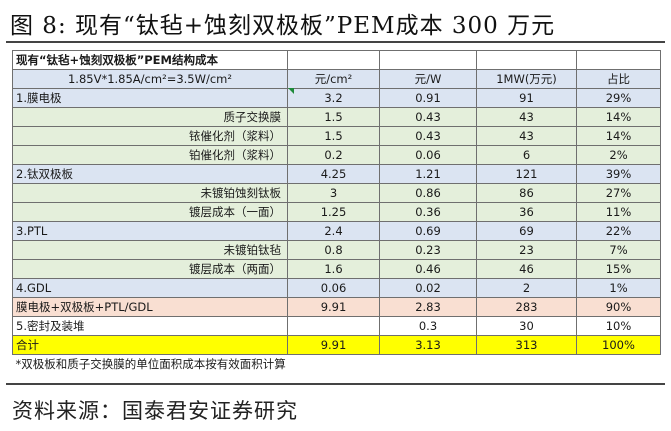 The image size is (671, 431). I want to click on table-row: 未镀铂钛毡 0.8 0.23 23 7%, so click(336, 250).